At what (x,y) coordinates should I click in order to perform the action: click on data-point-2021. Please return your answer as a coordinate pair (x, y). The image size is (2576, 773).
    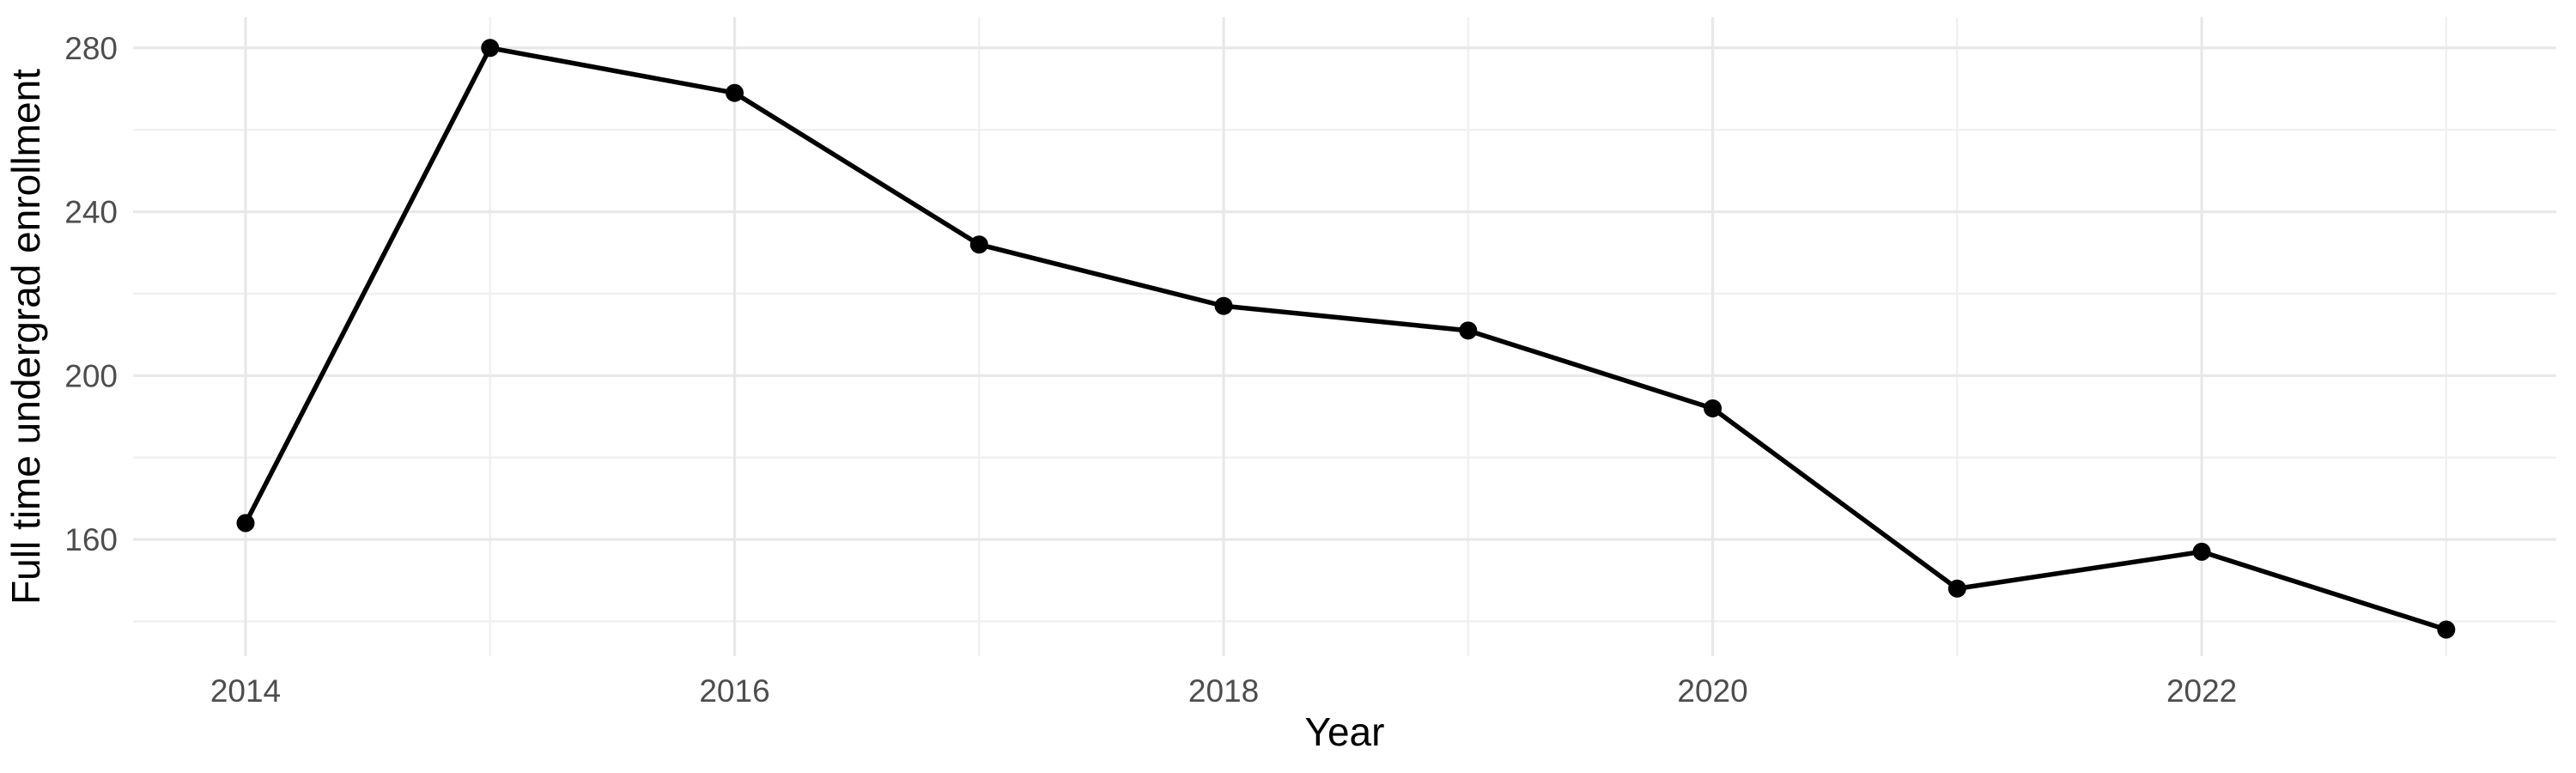
    Looking at the image, I should click on (1956, 588).